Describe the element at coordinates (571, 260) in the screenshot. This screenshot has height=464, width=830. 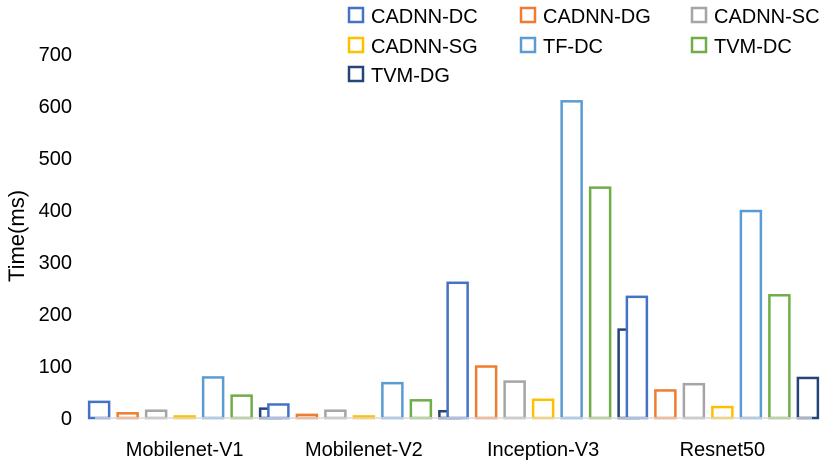
I see `bar-tf-dc-inception-v3` at that location.